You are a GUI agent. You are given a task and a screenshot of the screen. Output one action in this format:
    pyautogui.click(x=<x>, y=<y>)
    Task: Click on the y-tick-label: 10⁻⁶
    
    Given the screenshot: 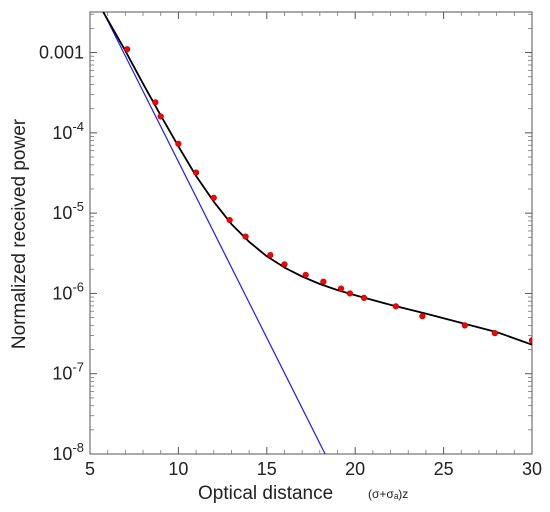 What is the action you would take?
    pyautogui.click(x=68, y=291)
    